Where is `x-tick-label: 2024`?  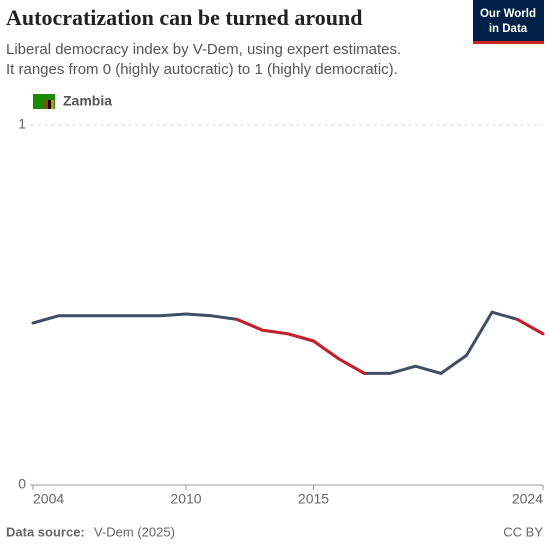 x-tick-label: 2024 is located at coordinates (527, 499).